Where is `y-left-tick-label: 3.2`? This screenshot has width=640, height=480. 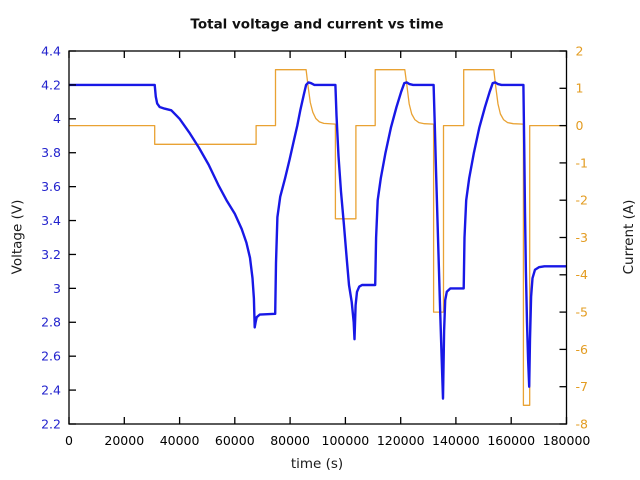 y-left-tick-label: 3.2 is located at coordinates (51, 254).